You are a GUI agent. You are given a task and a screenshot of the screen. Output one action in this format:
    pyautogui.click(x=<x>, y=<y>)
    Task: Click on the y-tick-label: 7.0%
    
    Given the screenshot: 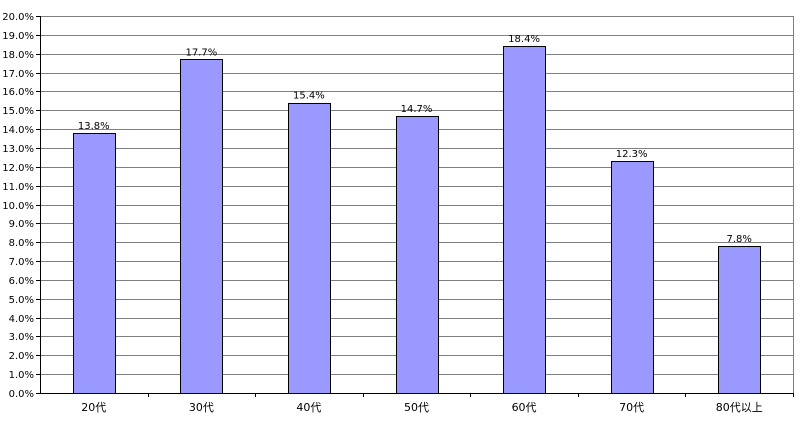 What is the action you would take?
    pyautogui.click(x=21, y=262)
    